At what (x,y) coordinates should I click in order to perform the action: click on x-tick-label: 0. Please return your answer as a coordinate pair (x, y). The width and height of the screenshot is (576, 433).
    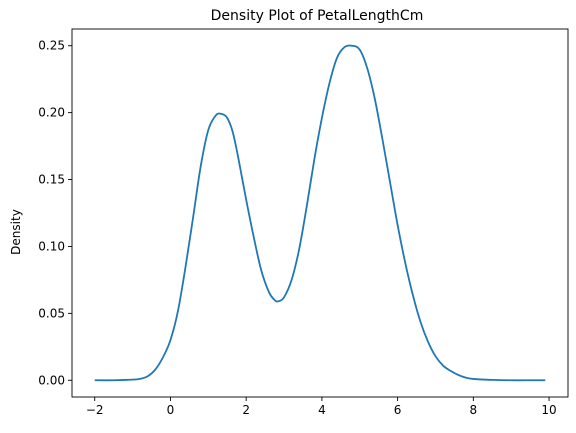
    Looking at the image, I should click on (171, 410).